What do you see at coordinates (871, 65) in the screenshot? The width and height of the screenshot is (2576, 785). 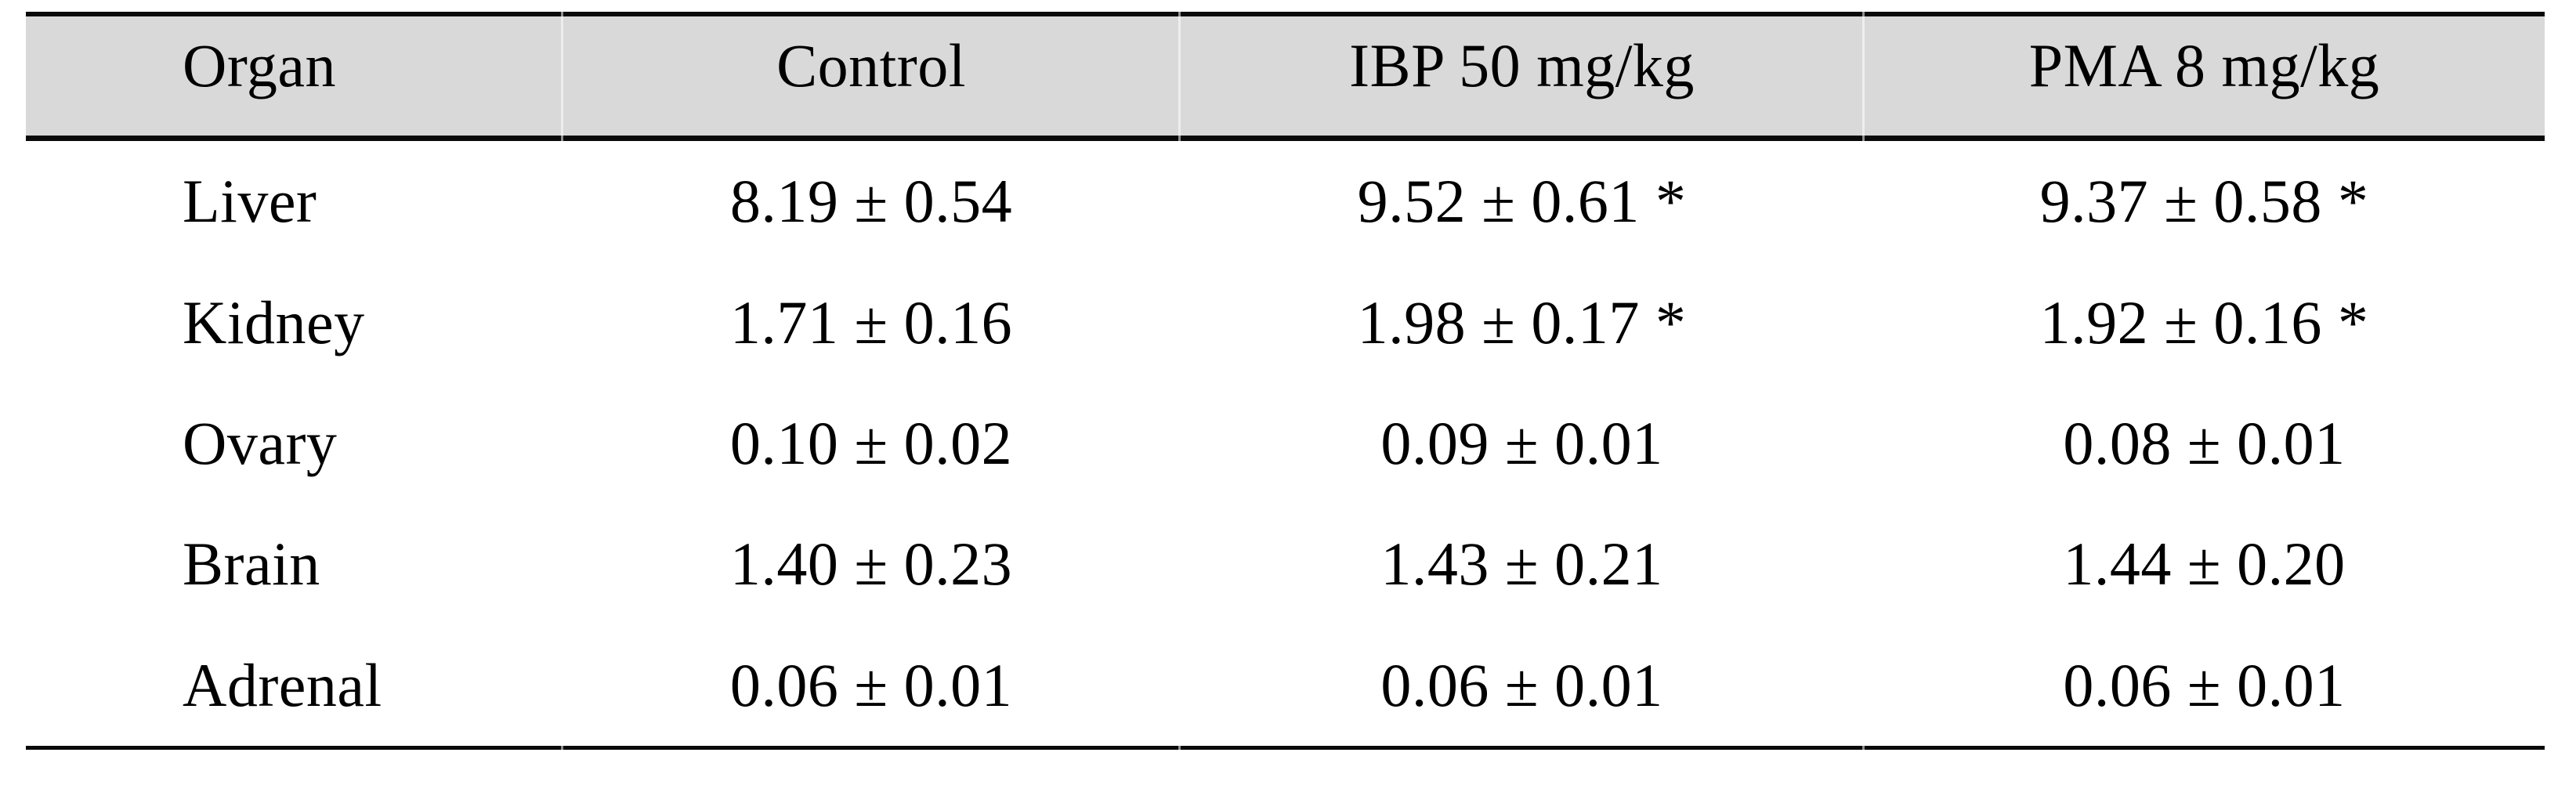 I see `header-cell-control: Control` at bounding box center [871, 65].